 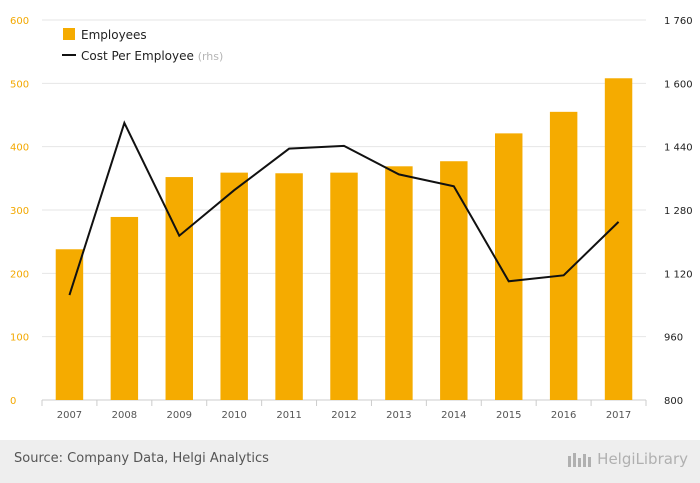 I want to click on x-tick-label: 2014, so click(x=453, y=415).